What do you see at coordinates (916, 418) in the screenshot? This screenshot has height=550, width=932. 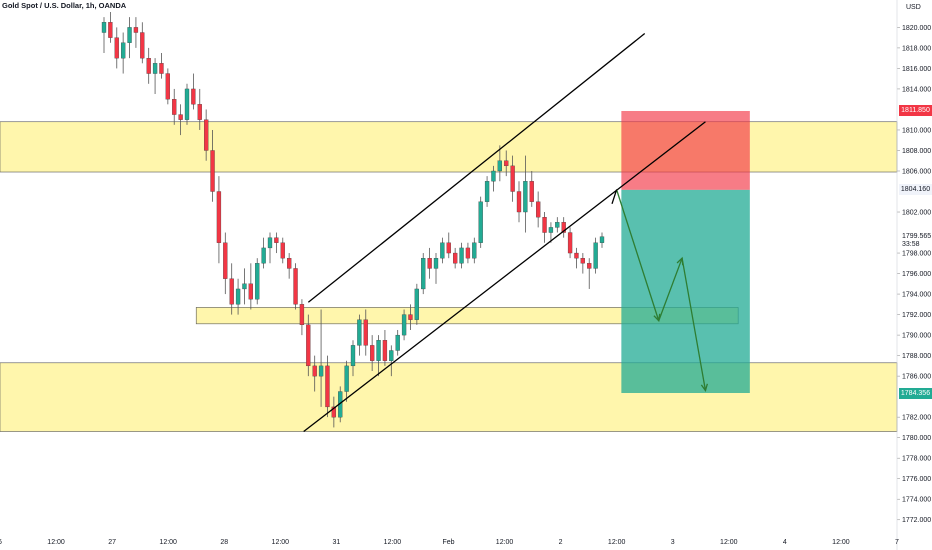 I see `y-tick-label: 1782.000` at bounding box center [916, 418].